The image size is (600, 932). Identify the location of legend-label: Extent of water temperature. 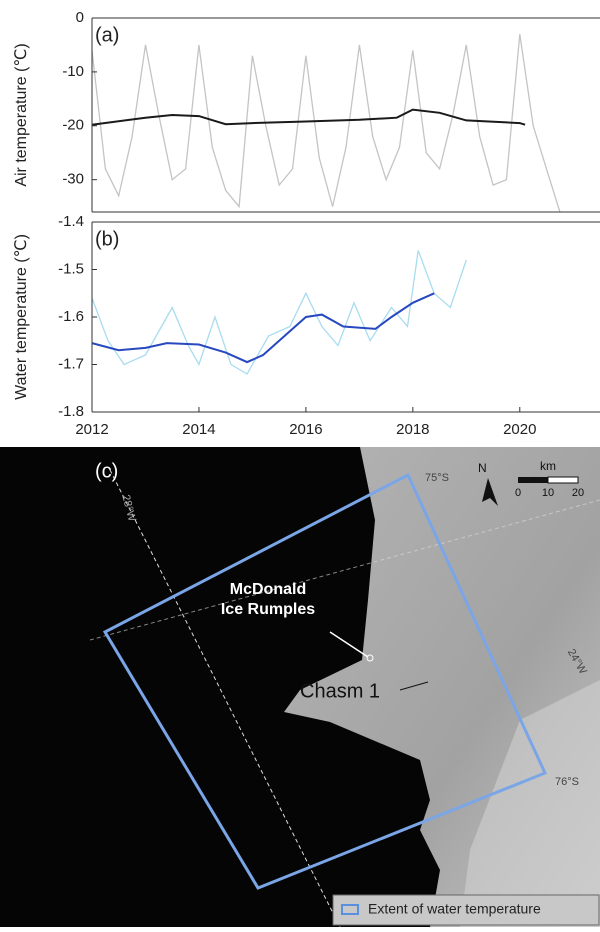
(454, 909).